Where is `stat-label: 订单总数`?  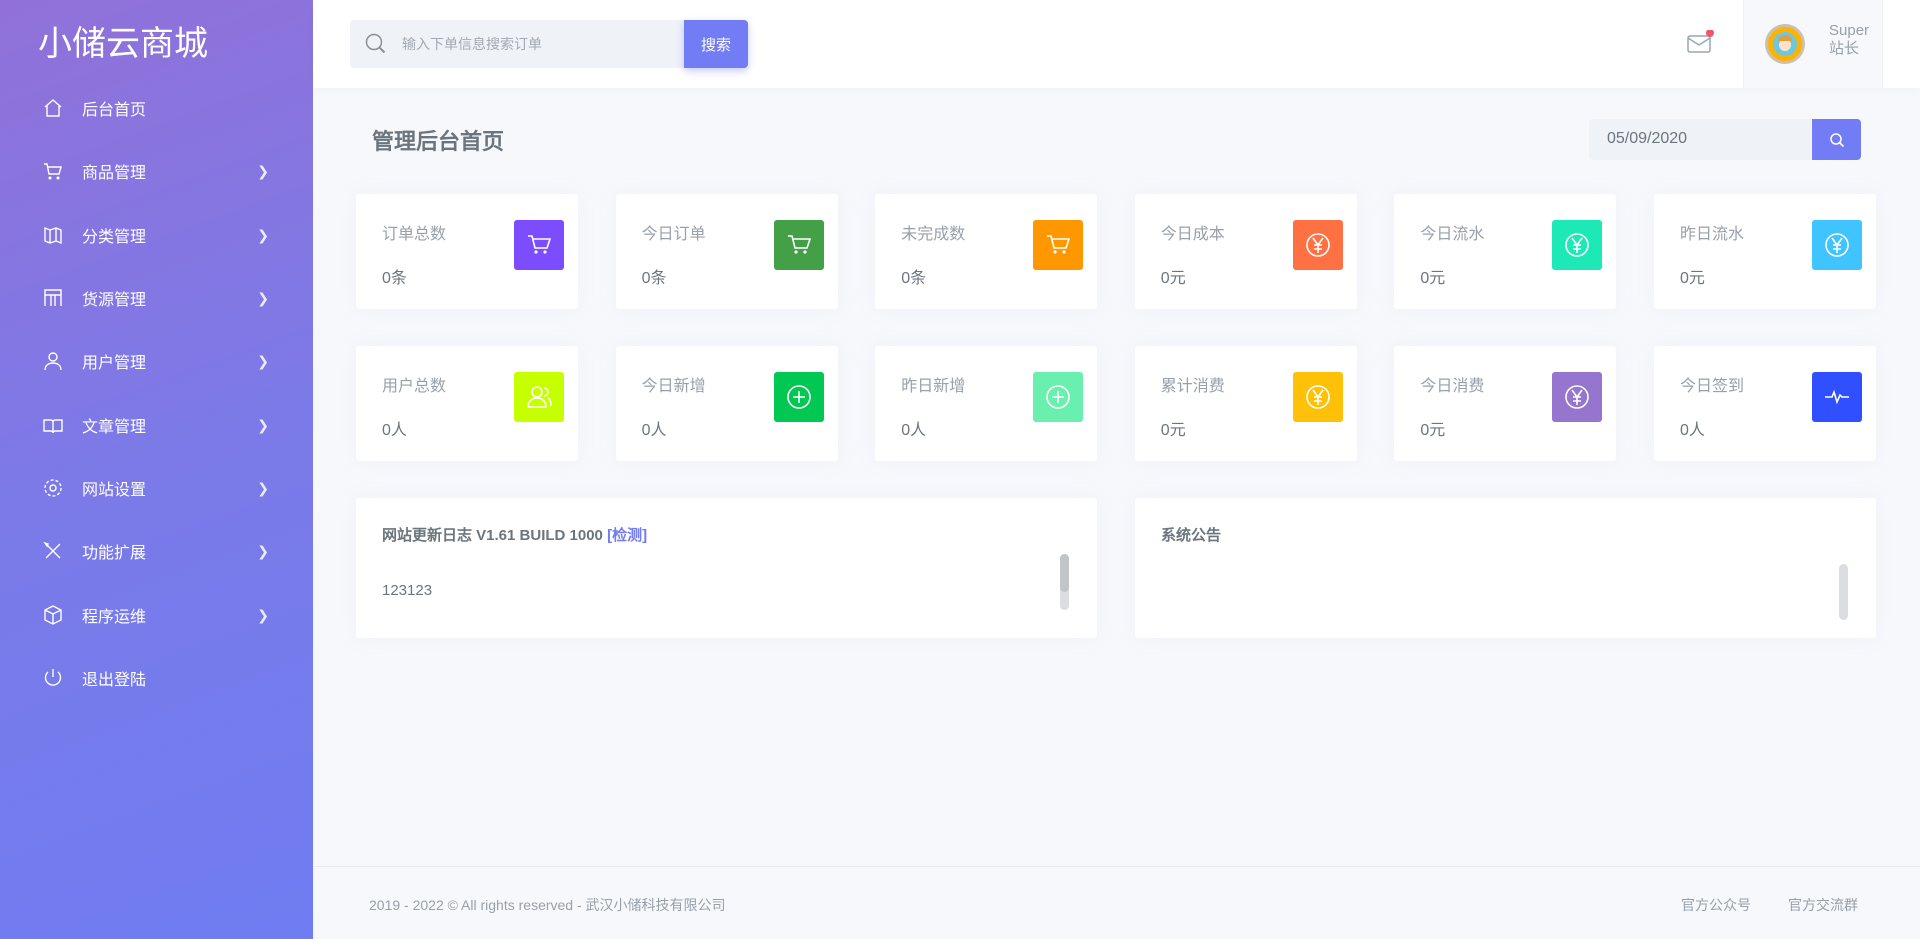
stat-label: 订单总数 is located at coordinates (414, 234).